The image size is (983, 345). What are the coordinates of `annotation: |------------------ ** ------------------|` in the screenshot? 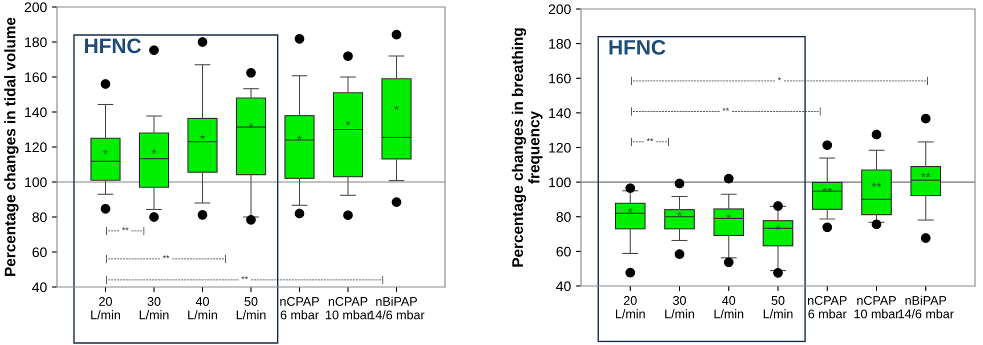 It's located at (166, 259).